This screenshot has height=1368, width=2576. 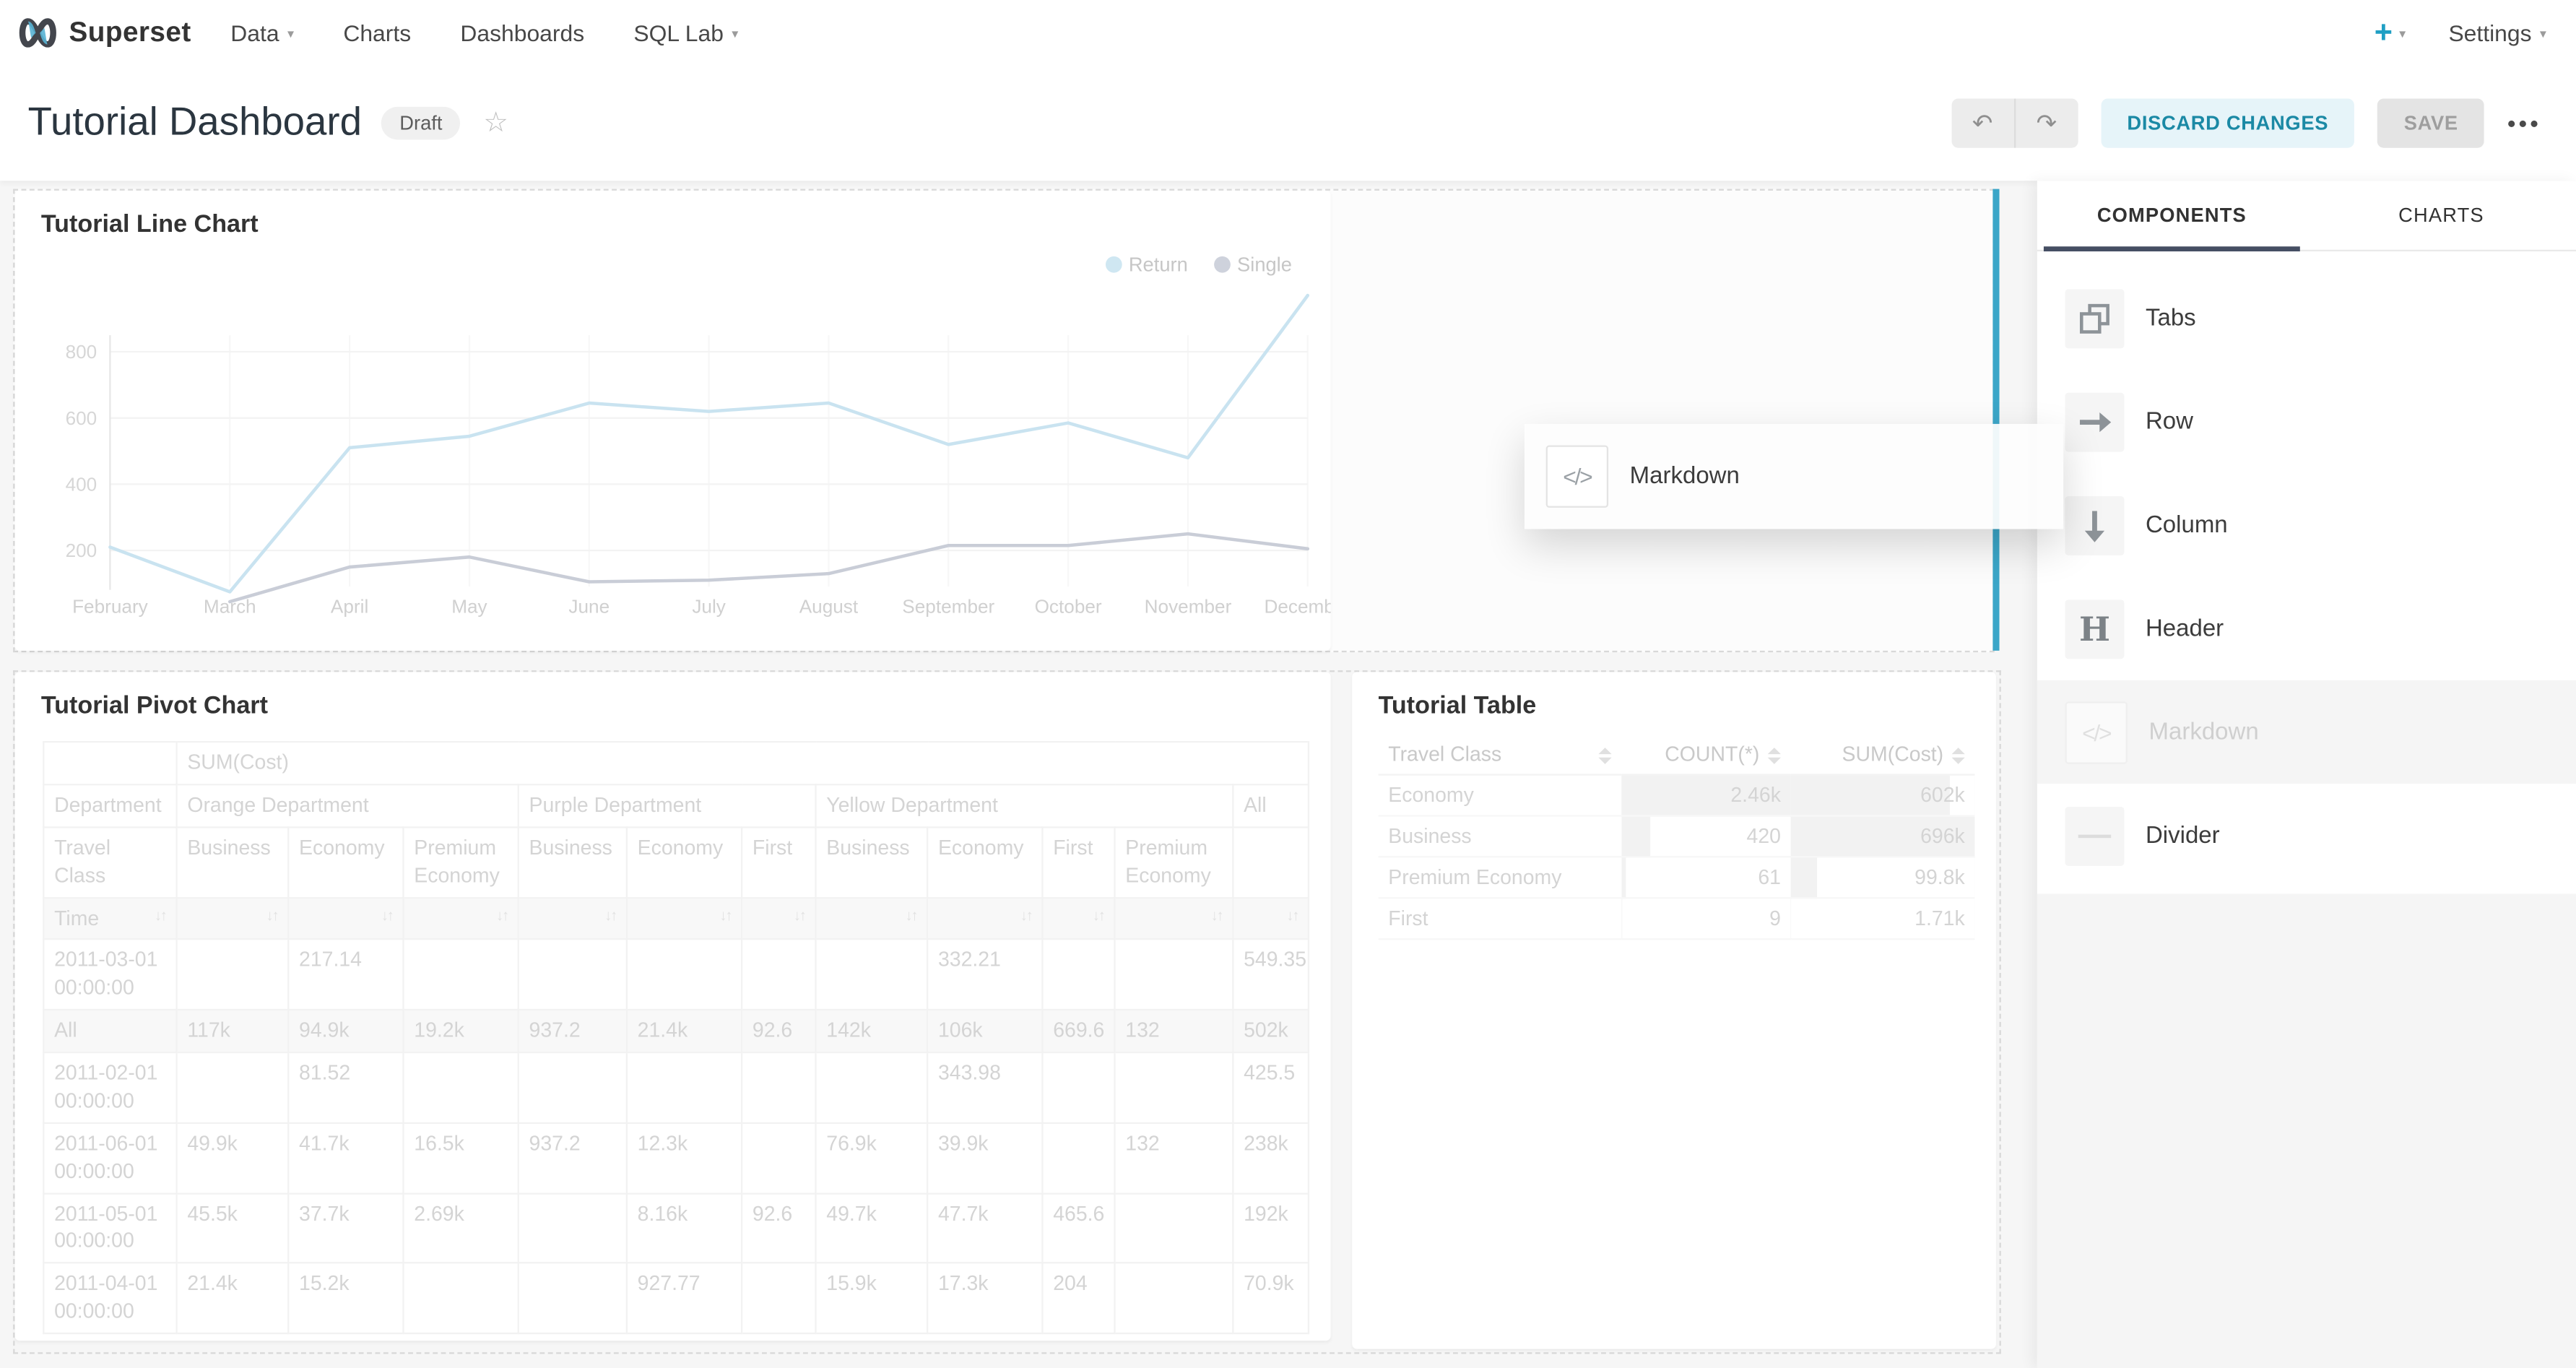 I want to click on sidebar-item-row: Row, so click(x=2306, y=422).